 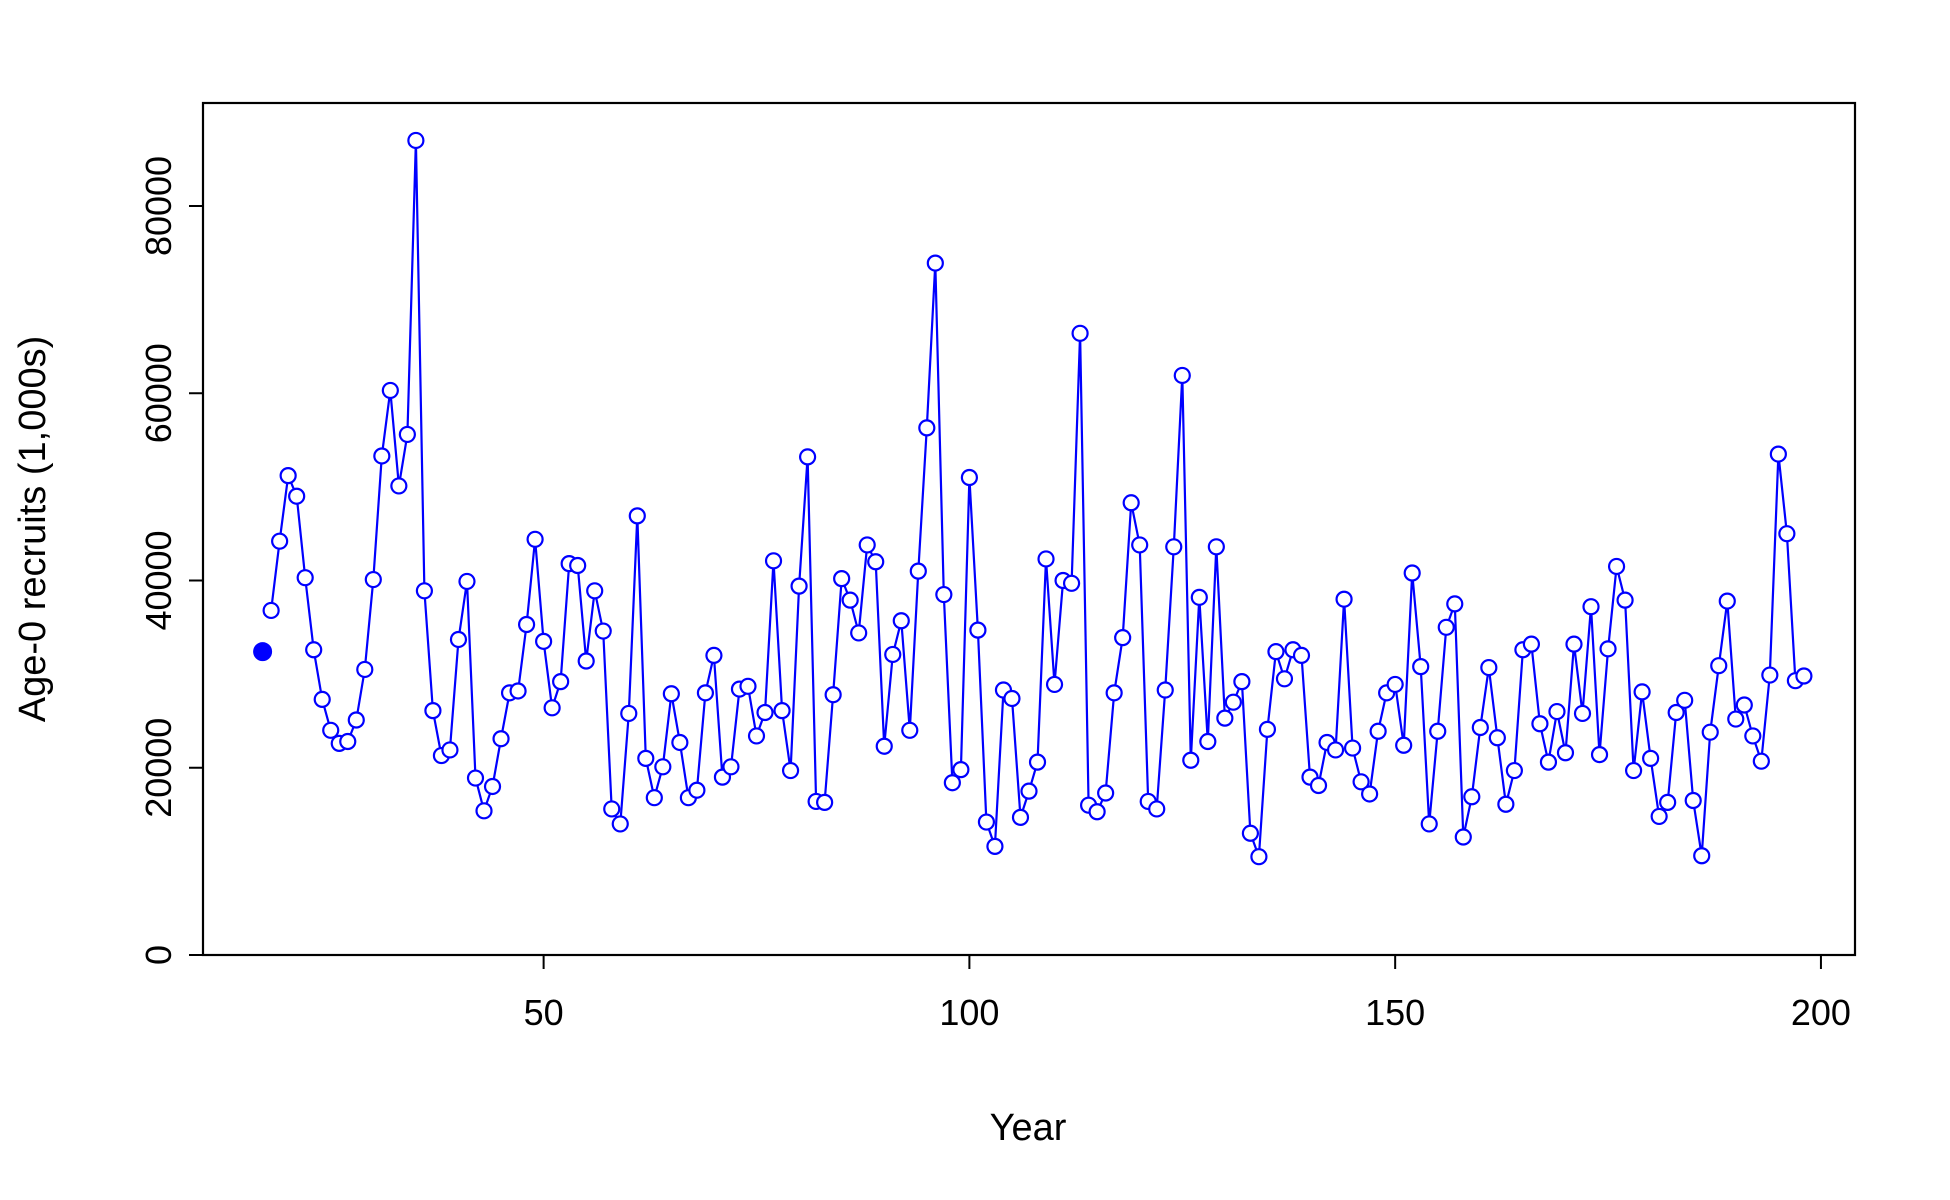 I want to click on y-tick-label: 40000, so click(x=158, y=580).